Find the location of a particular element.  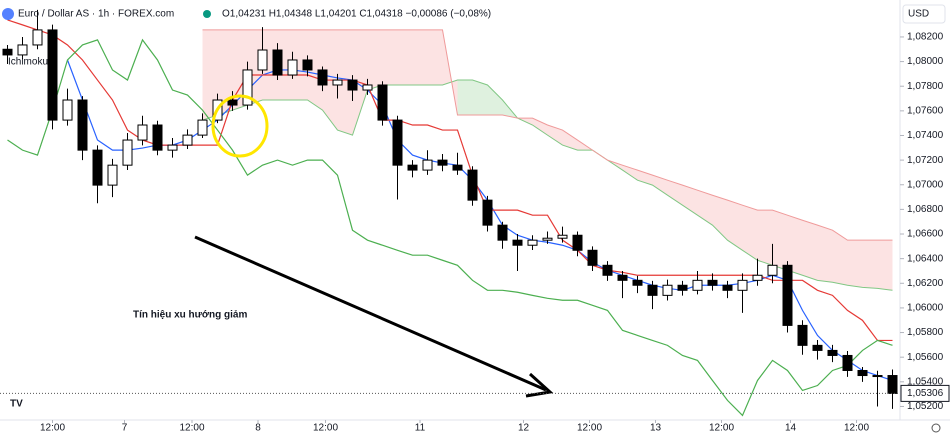

currency-button is located at coordinates (924, 14).